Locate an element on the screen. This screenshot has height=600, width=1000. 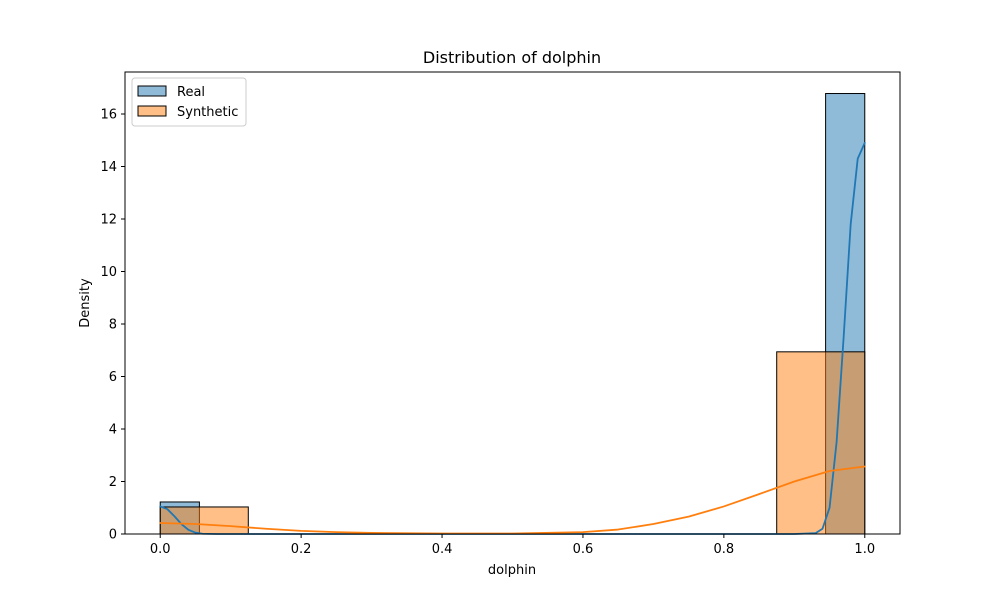
kde-line-synthetic is located at coordinates (512, 500).